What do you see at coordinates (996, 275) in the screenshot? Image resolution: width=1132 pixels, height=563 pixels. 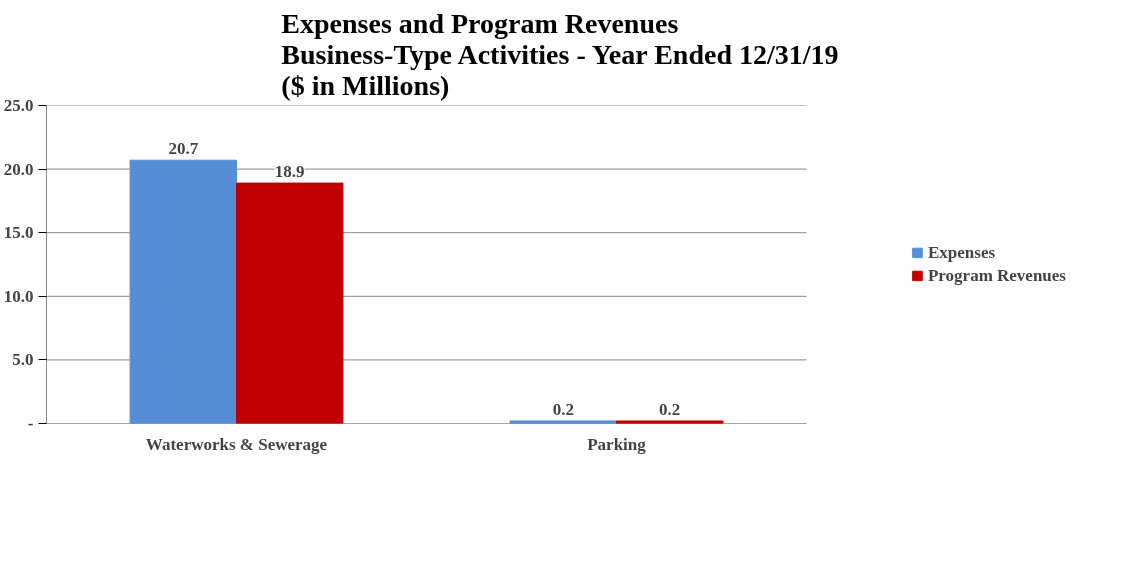 I see `legend-label: Program Revenues` at bounding box center [996, 275].